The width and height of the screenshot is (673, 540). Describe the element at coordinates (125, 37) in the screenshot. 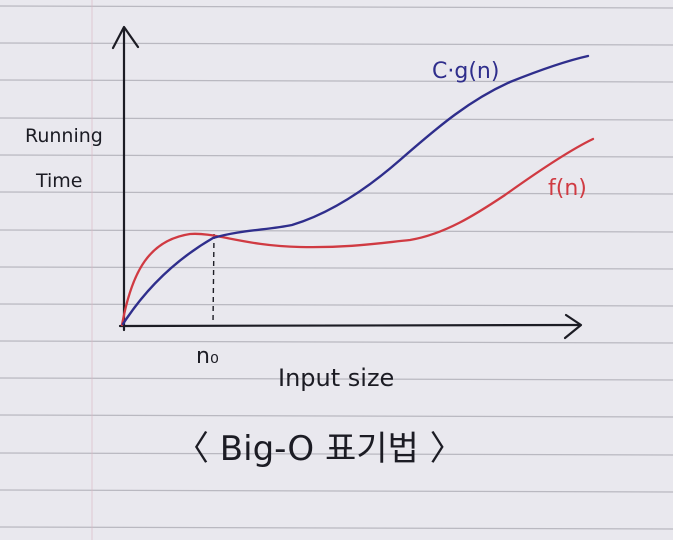

I see `arrow-up-icon` at that location.